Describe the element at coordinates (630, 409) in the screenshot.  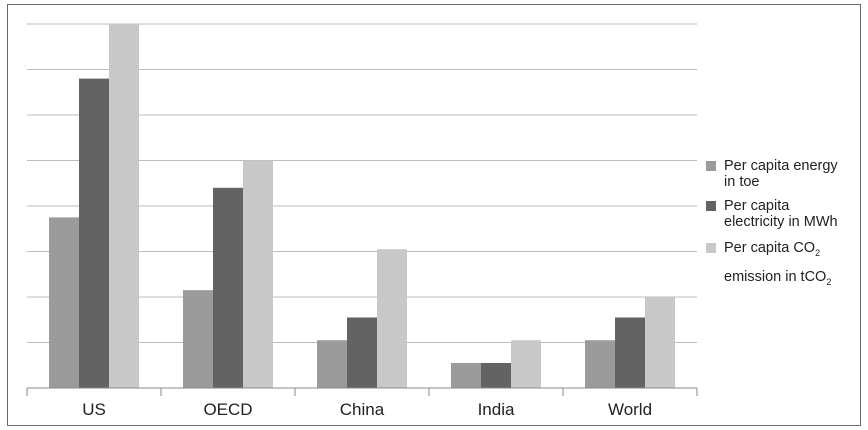
I see `x-tick-label-world: World` at that location.